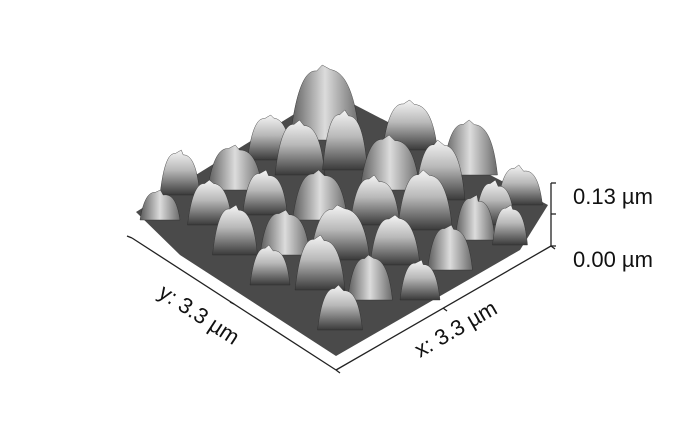 Image resolution: width=685 pixels, height=430 pixels. What do you see at coordinates (129, 237) in the screenshot?
I see `y-axis-tick-start` at bounding box center [129, 237].